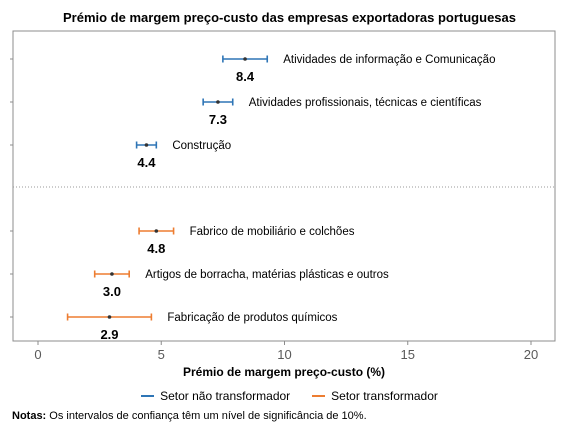  Describe the element at coordinates (109, 334) in the screenshot. I see `value-label: 2.9` at that location.